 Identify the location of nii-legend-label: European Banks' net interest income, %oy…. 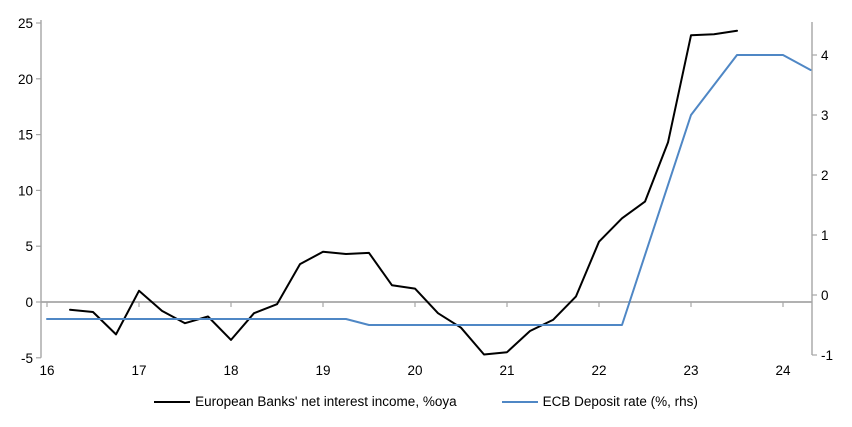
(326, 401).